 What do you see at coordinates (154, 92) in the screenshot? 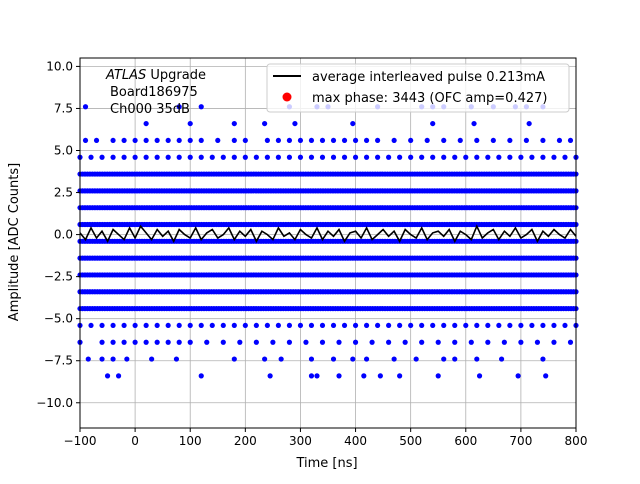
I see `annotation-board: Board186975` at bounding box center [154, 92].